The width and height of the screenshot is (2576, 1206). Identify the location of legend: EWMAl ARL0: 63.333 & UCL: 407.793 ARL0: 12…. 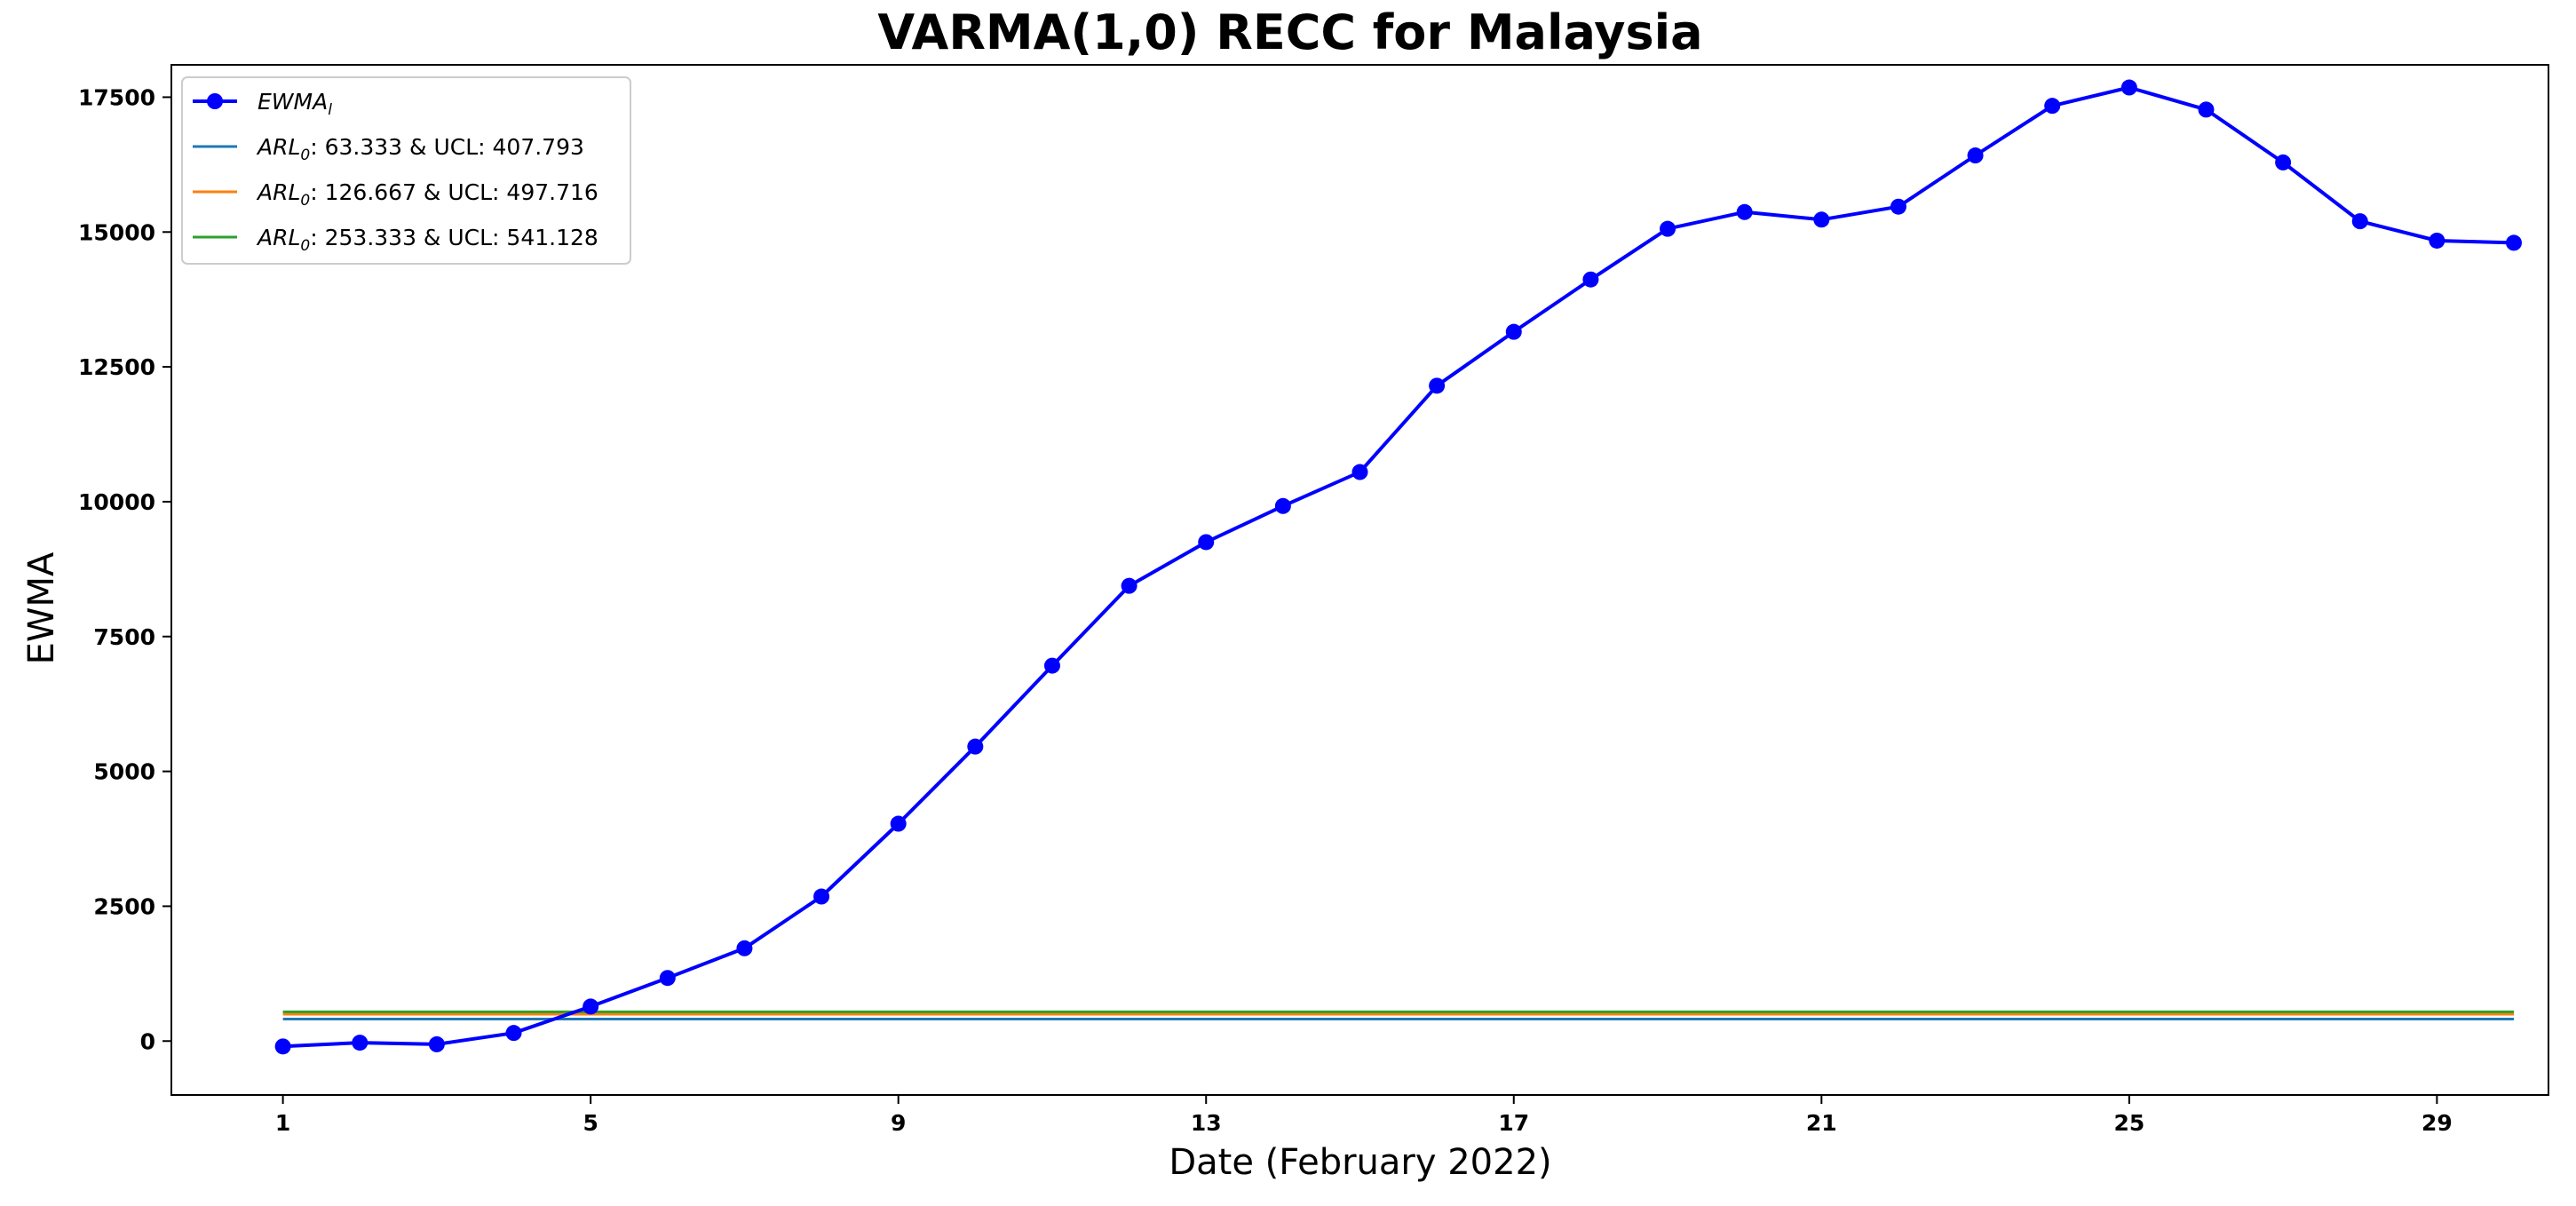
(406, 170).